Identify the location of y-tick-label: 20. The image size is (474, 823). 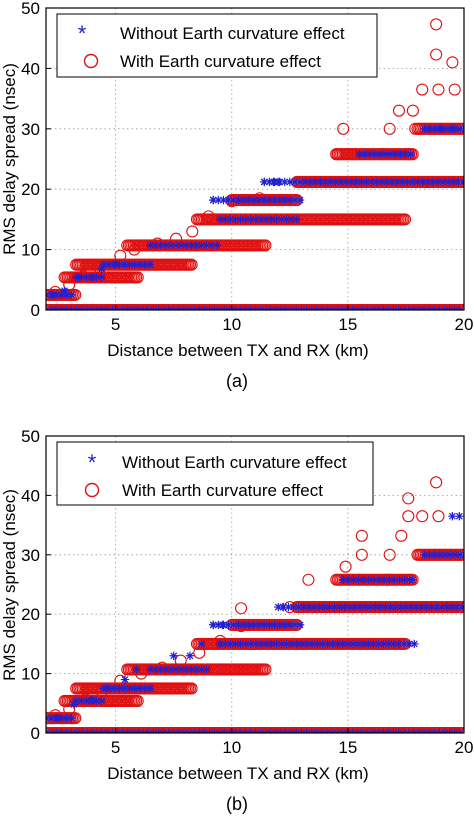
(30, 614).